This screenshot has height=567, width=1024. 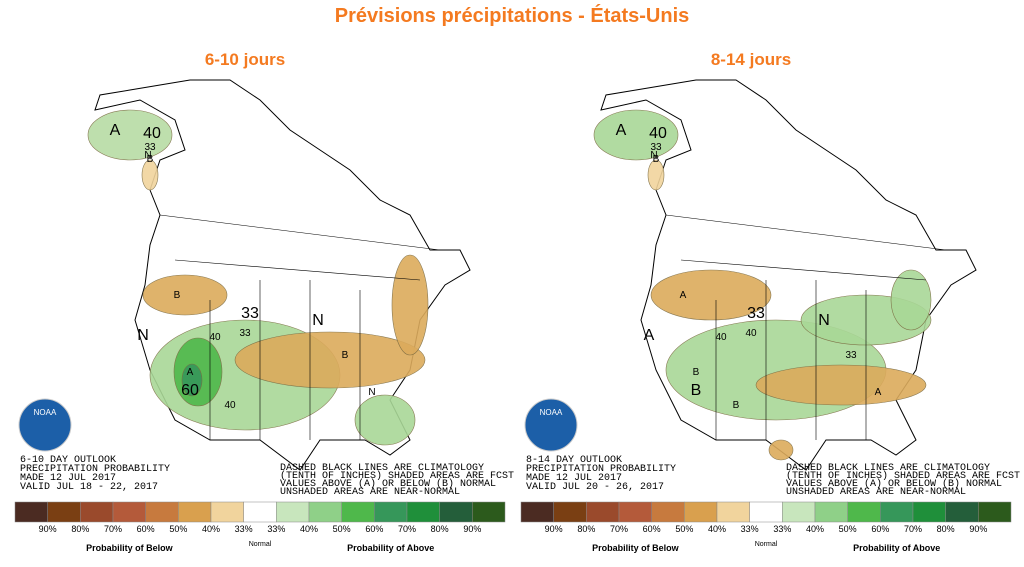 What do you see at coordinates (89, 487) in the screenshot?
I see `outlook-text: VALID JUL 18 - 22, 2017` at bounding box center [89, 487].